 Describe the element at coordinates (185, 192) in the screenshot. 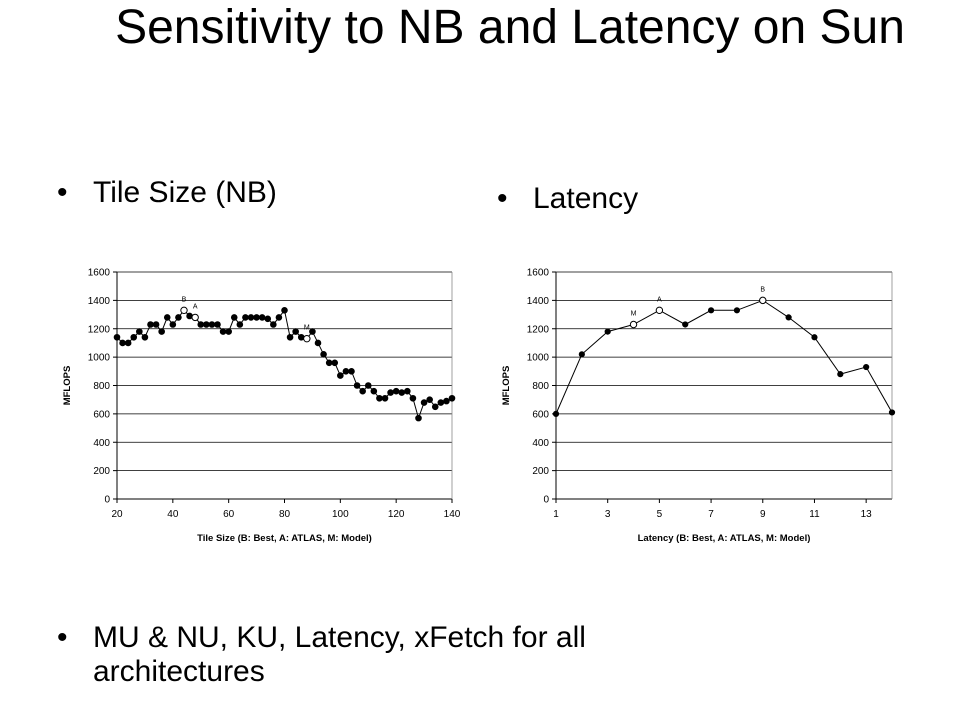

I see `bullet-tile-size-text: Tile Size (NB)` at that location.